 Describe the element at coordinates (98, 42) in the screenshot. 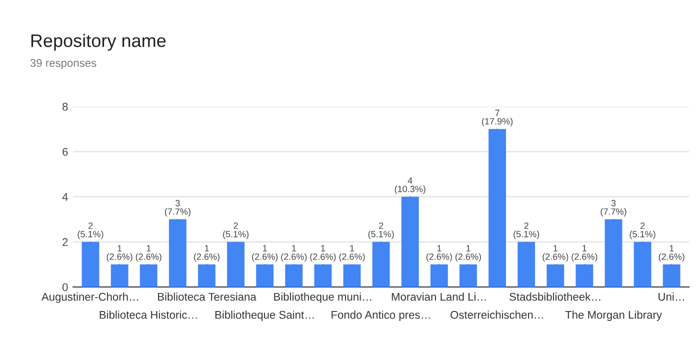

I see `chart-title: Repository name` at that location.